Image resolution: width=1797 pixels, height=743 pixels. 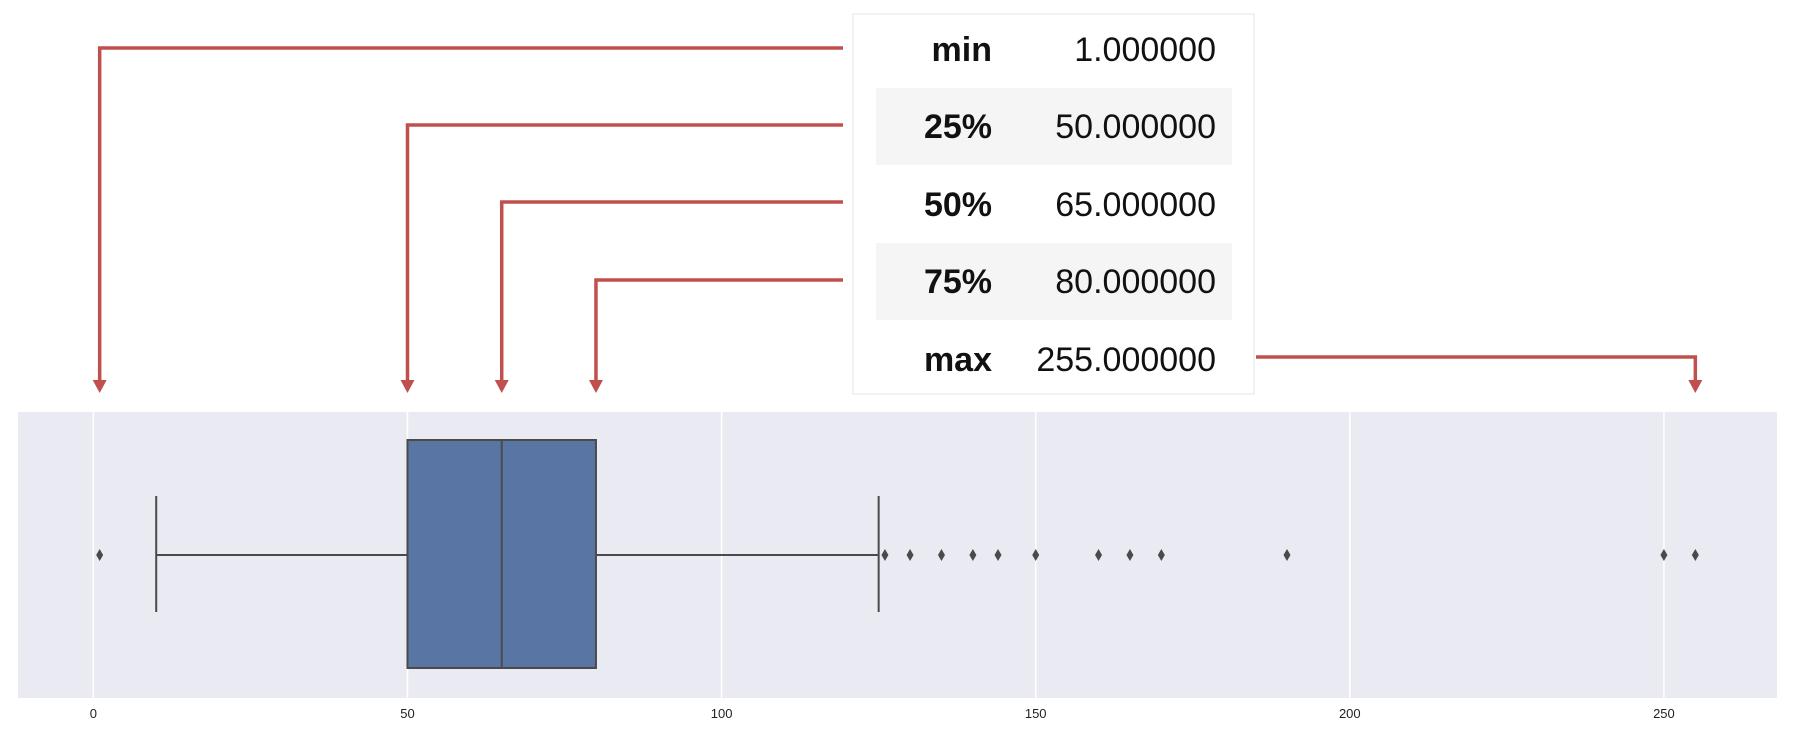 What do you see at coordinates (722, 713) in the screenshot?
I see `x-tick-label-100: 100` at bounding box center [722, 713].